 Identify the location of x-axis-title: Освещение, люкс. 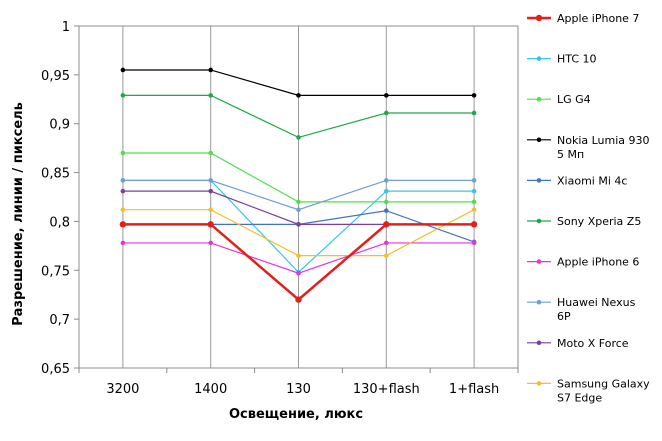
(296, 414).